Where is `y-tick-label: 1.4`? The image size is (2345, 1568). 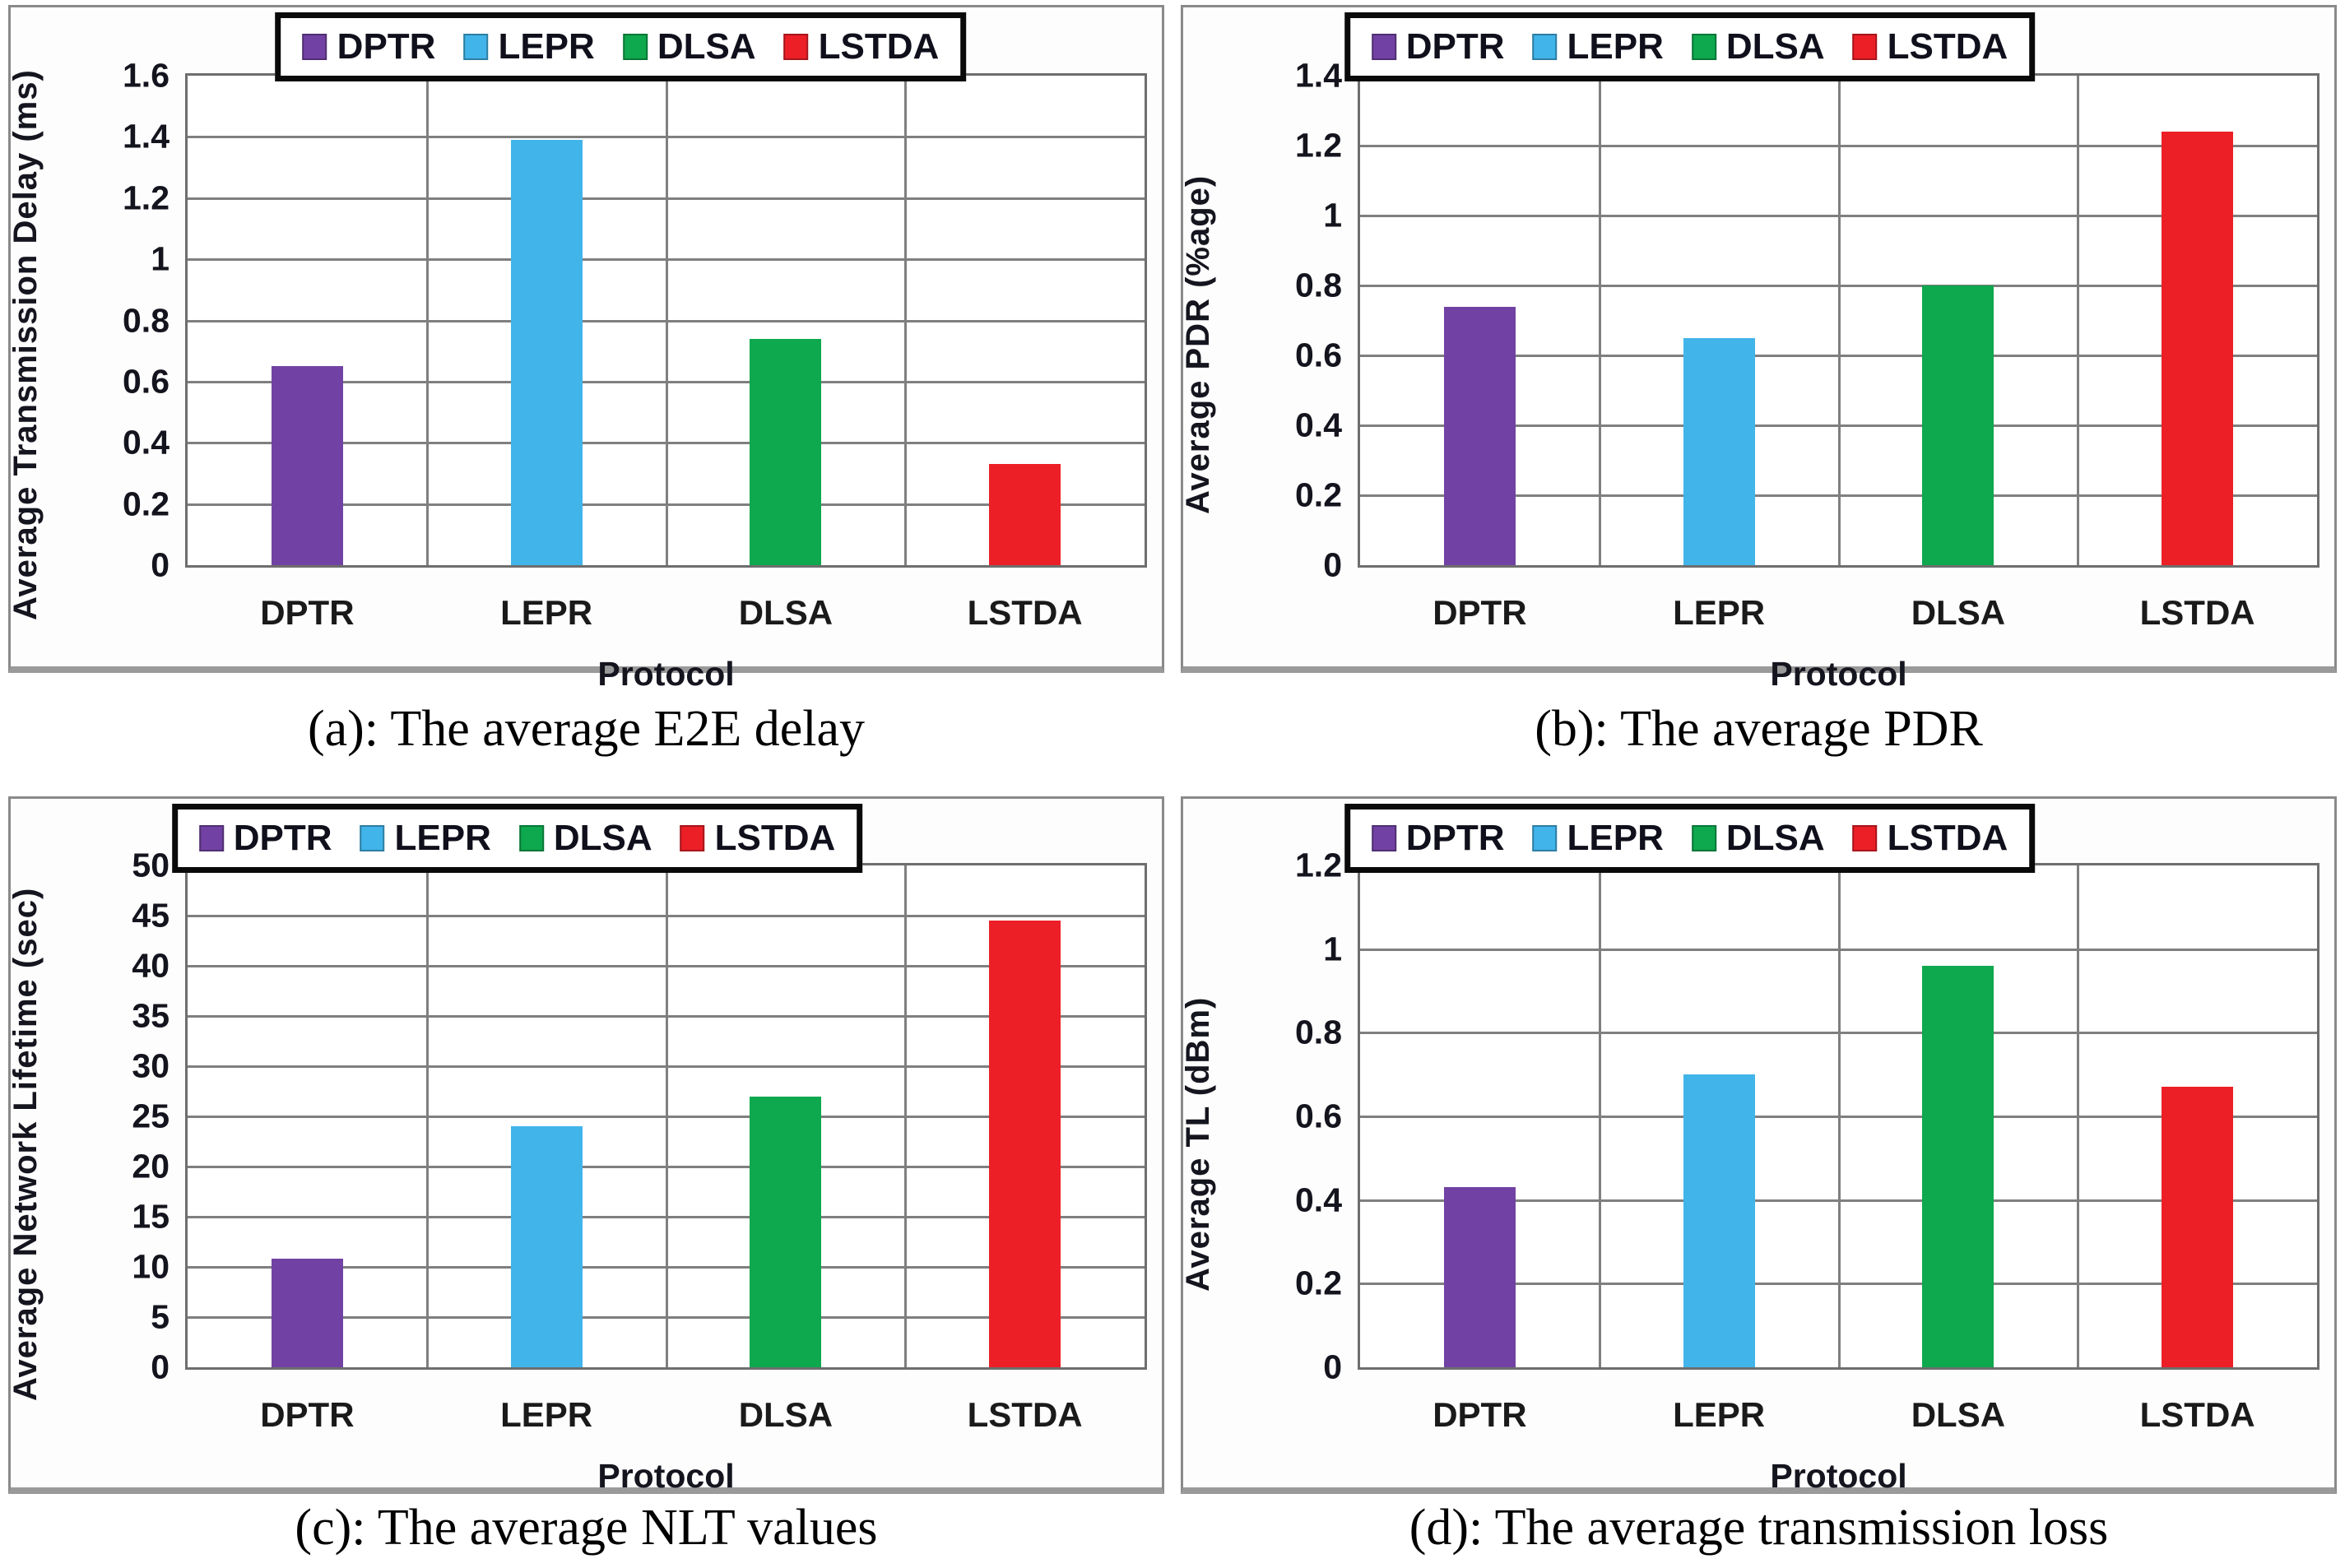
y-tick-label: 1.4 is located at coordinates (1318, 75).